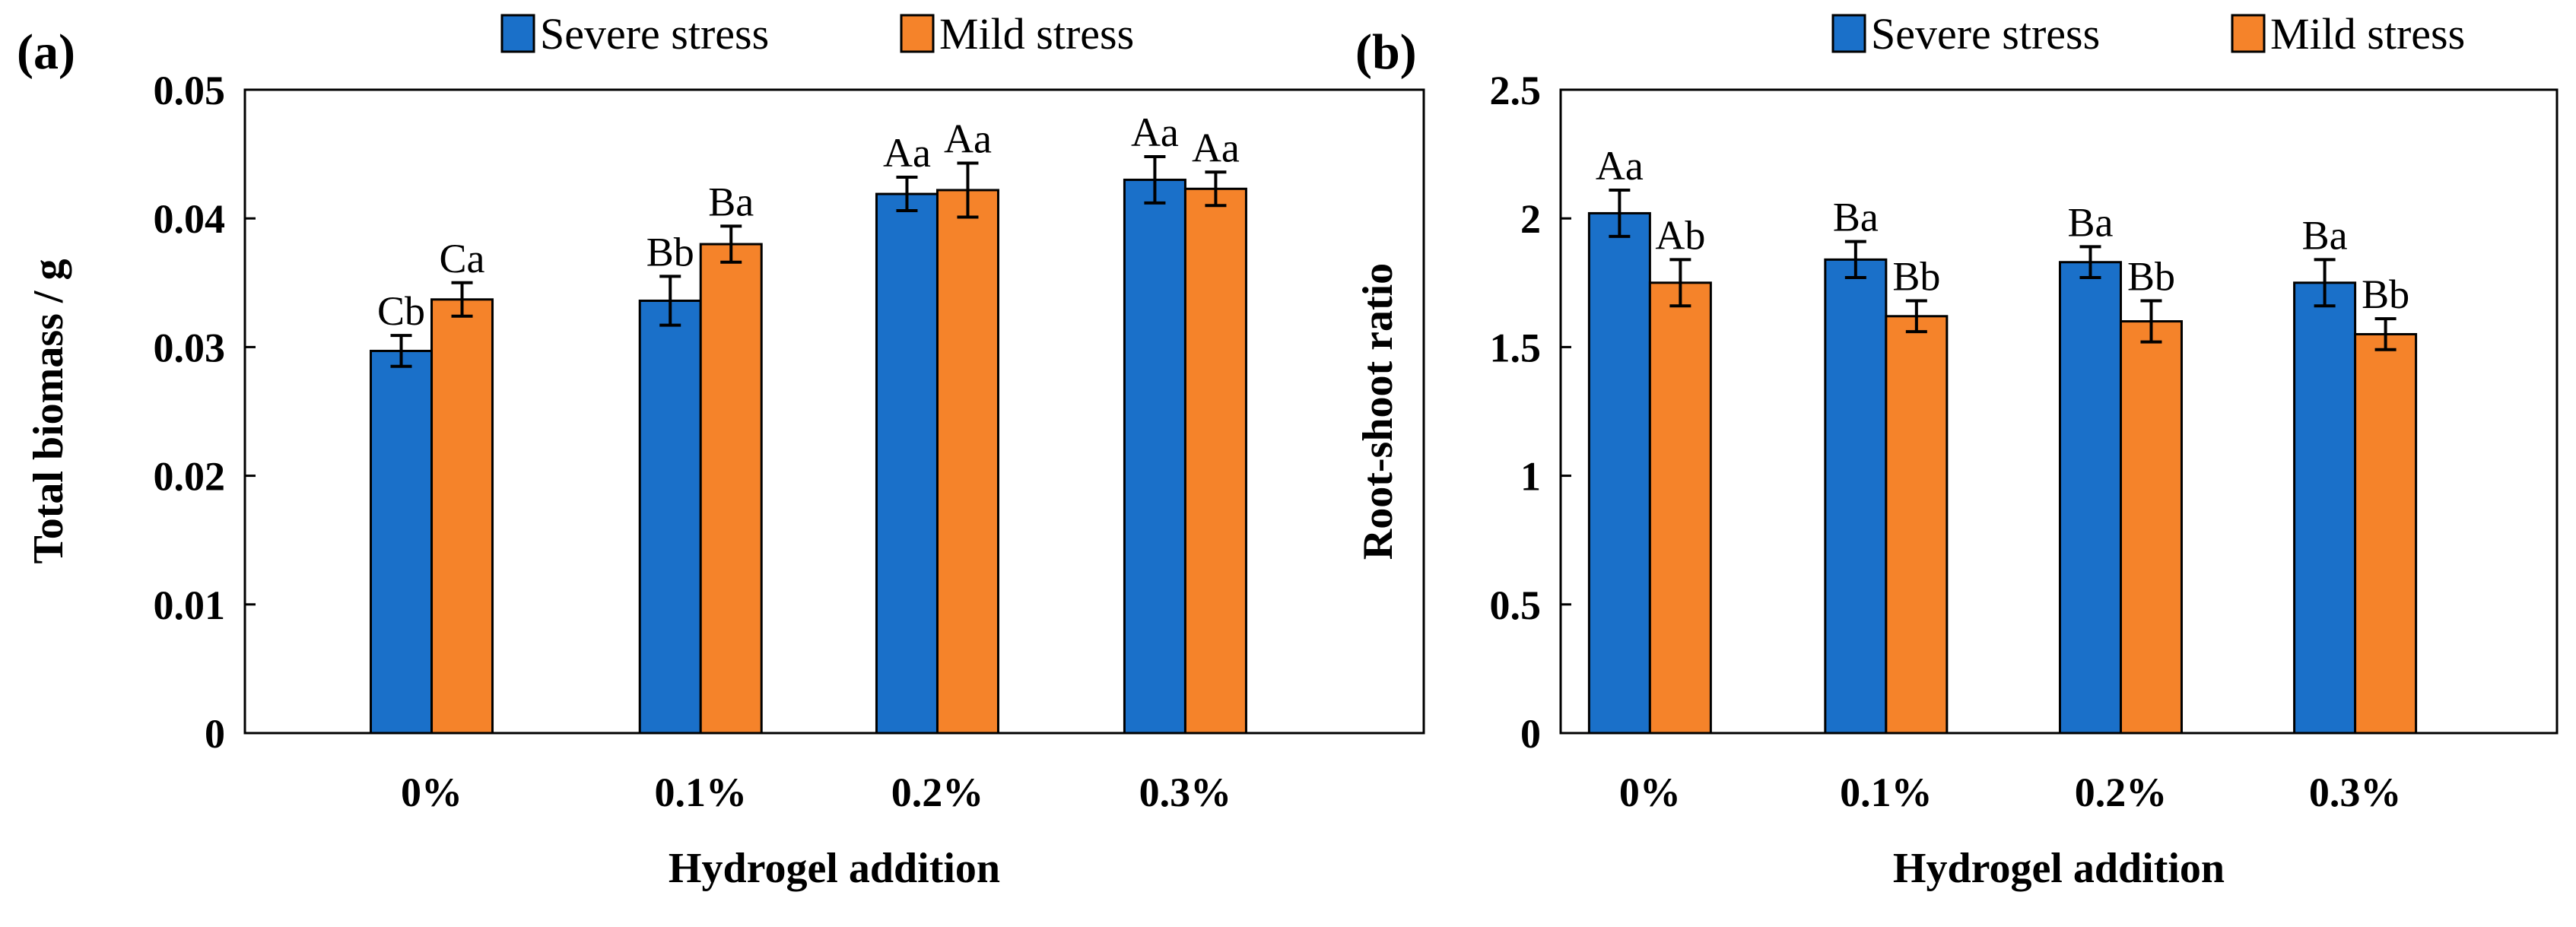 This screenshot has height=927, width=2576. Describe the element at coordinates (1530, 219) in the screenshot. I see `y-tick-label: 2` at that location.